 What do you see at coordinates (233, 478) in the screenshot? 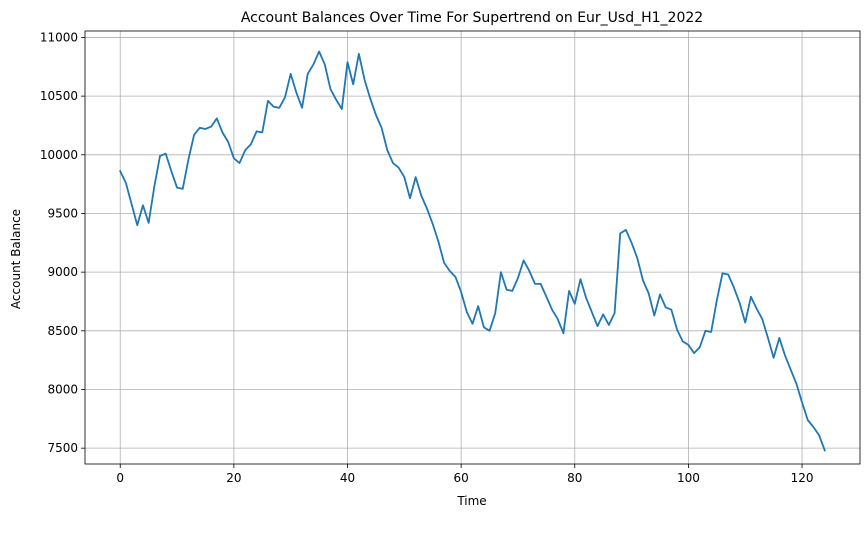
I see `x-tick-label: 20` at bounding box center [233, 478].